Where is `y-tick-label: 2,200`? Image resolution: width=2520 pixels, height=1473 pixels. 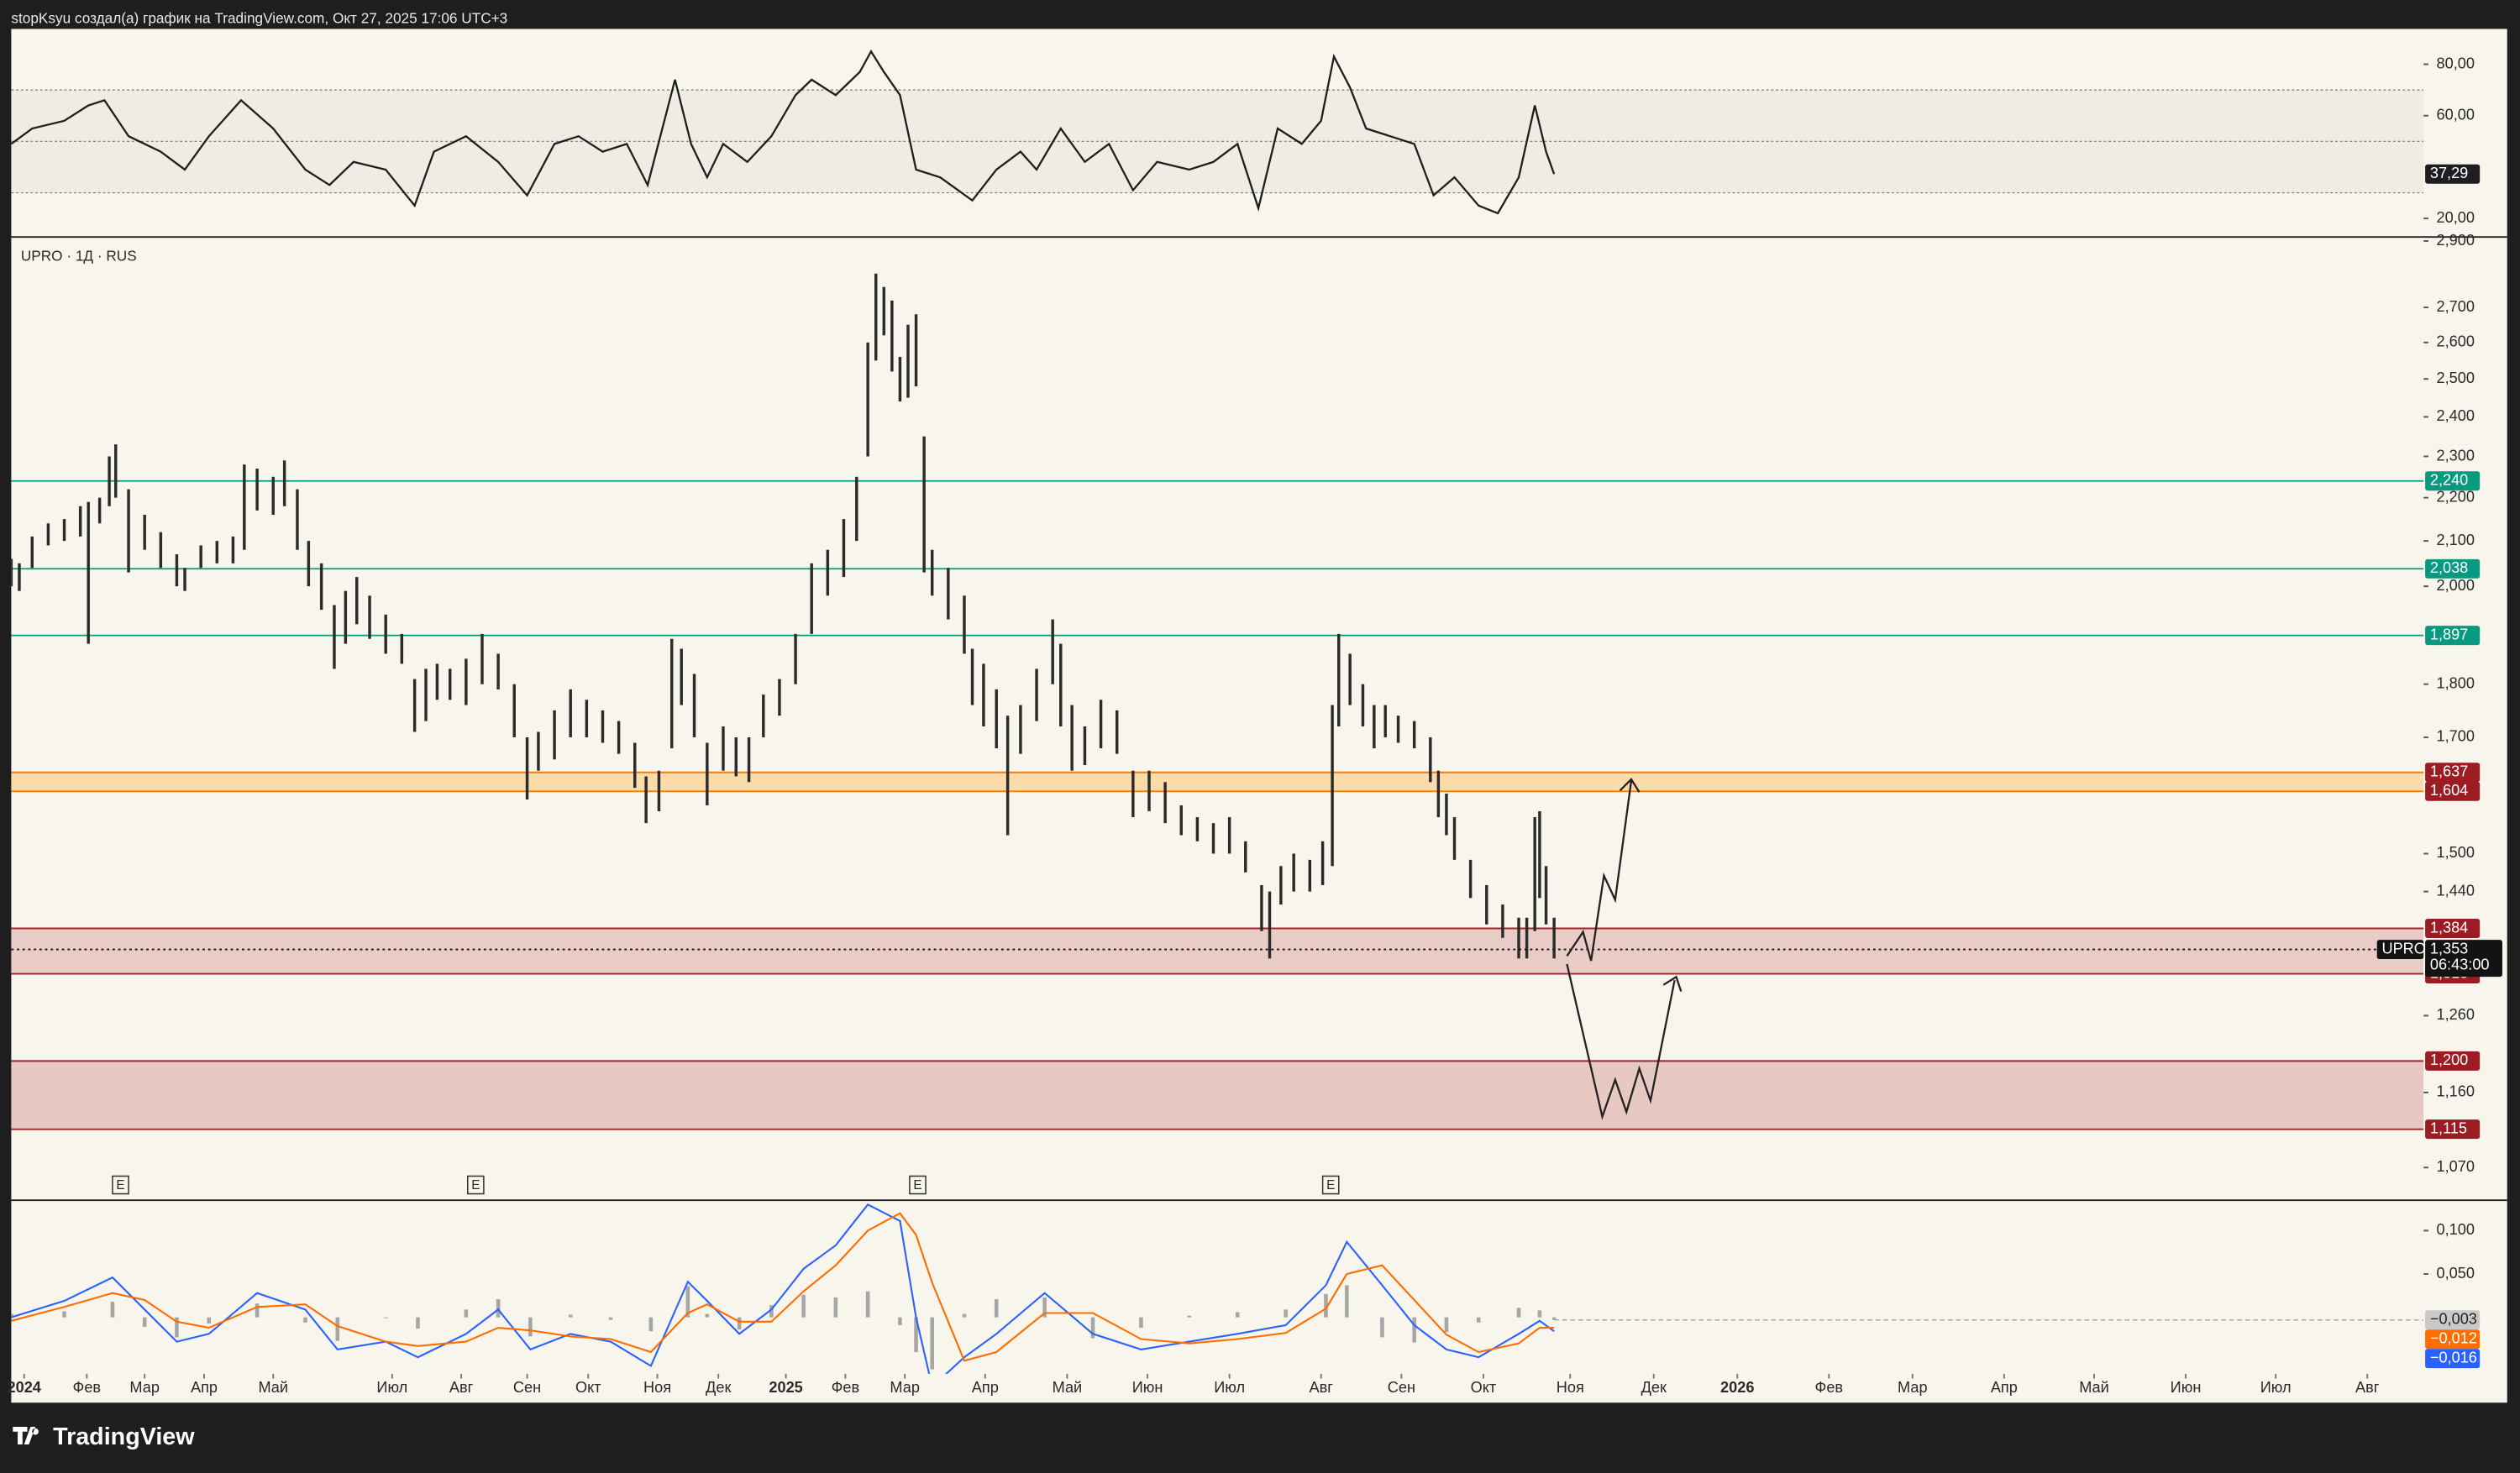 y-tick-label: 2,200 is located at coordinates (2456, 497).